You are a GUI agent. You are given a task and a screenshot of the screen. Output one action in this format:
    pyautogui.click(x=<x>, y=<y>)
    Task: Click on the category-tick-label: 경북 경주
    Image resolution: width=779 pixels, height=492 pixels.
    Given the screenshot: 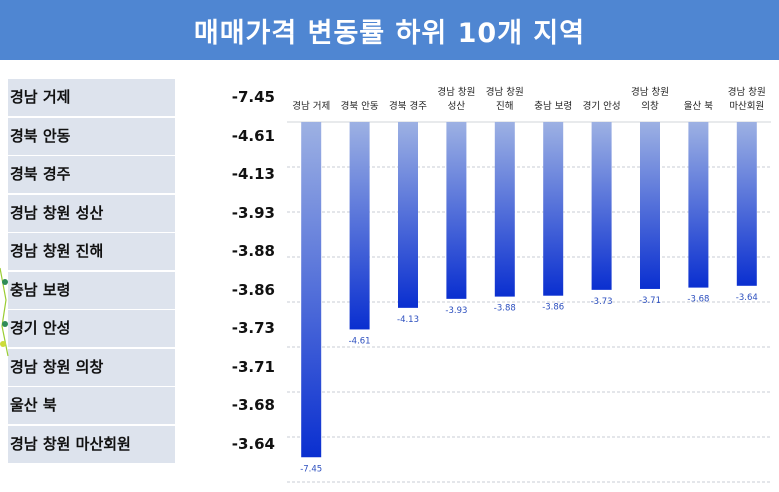 What is the action you would take?
    pyautogui.click(x=408, y=106)
    